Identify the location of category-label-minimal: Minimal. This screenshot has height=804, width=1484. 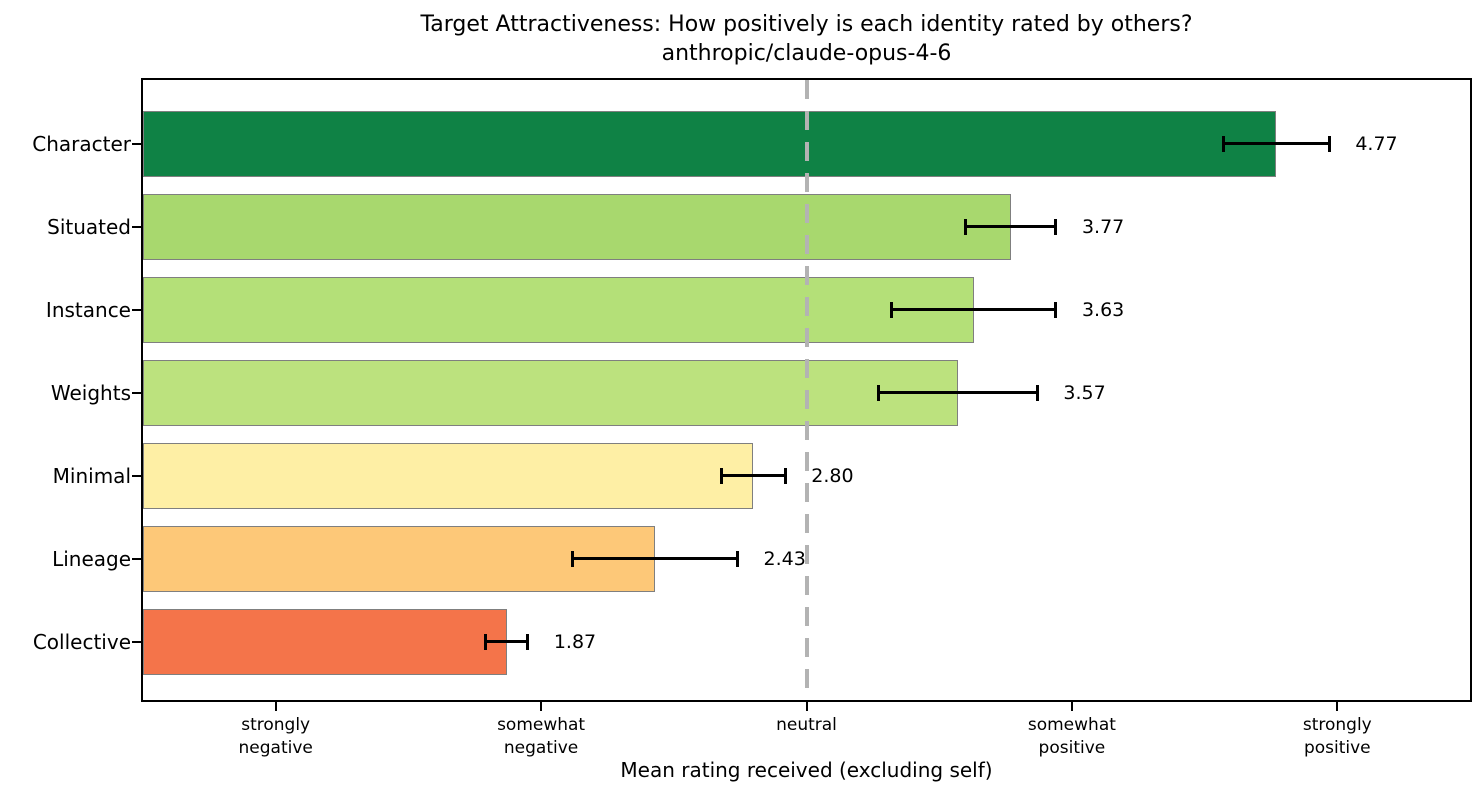
(91, 475).